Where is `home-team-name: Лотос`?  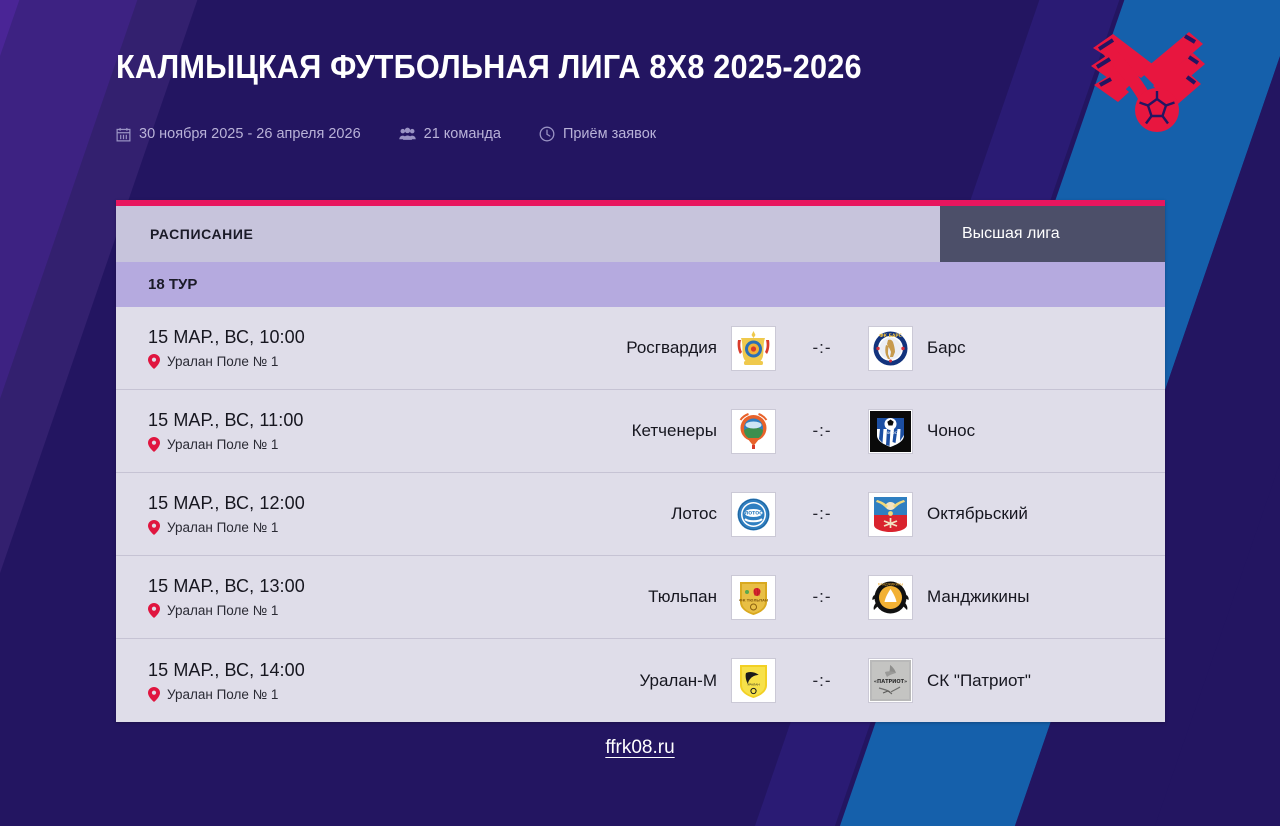
home-team-name: Лотос is located at coordinates (694, 513).